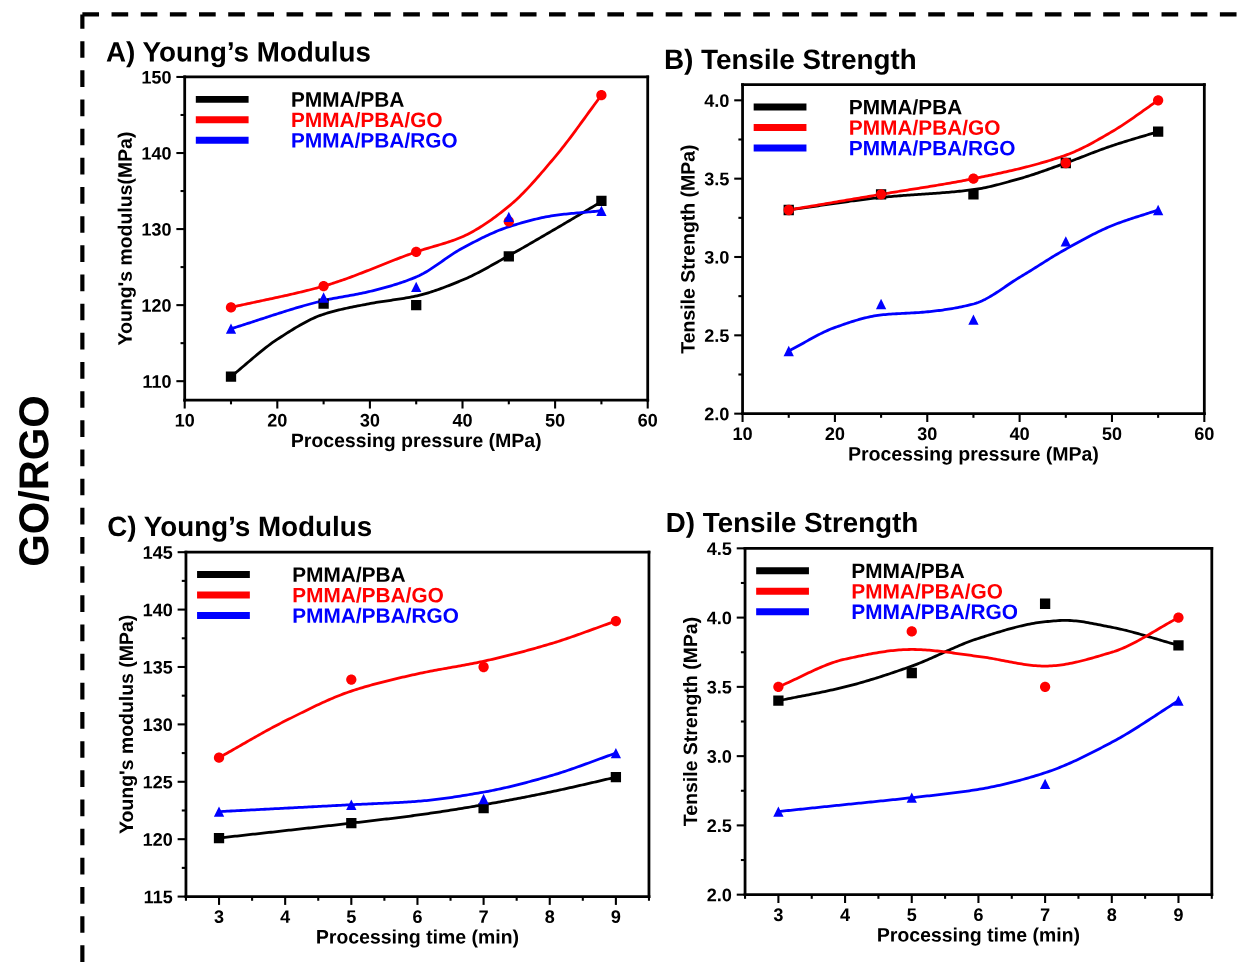  I want to click on x-tick-label: 20, so click(277, 420).